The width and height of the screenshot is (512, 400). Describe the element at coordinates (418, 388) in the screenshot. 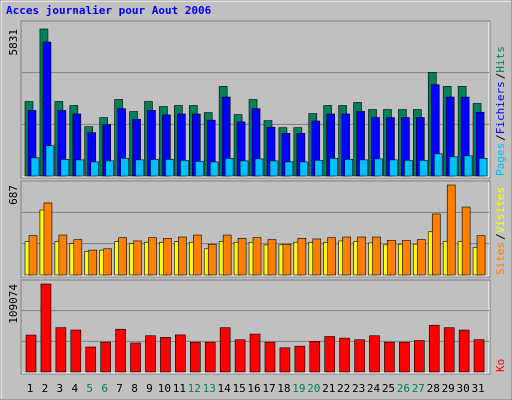

I see `x-tick-label: 27` at that location.